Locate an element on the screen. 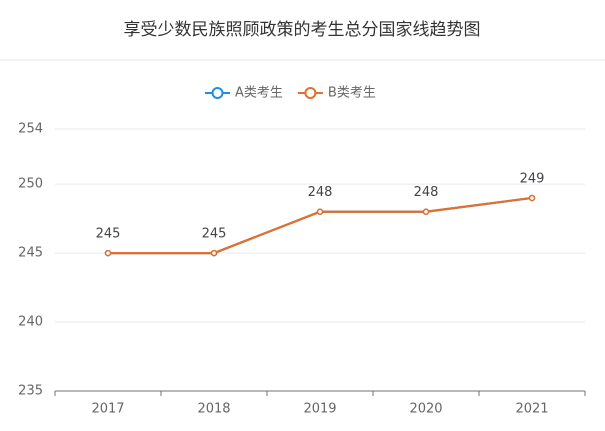  legend-label: B类考生 is located at coordinates (352, 93).